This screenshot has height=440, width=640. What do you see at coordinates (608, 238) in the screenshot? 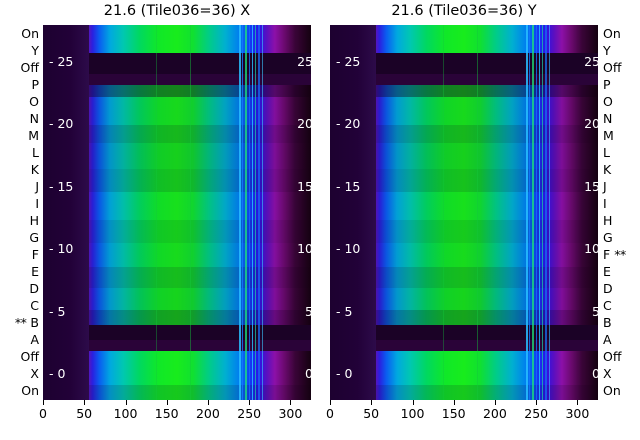
I see `row-label-text: G` at bounding box center [608, 238].